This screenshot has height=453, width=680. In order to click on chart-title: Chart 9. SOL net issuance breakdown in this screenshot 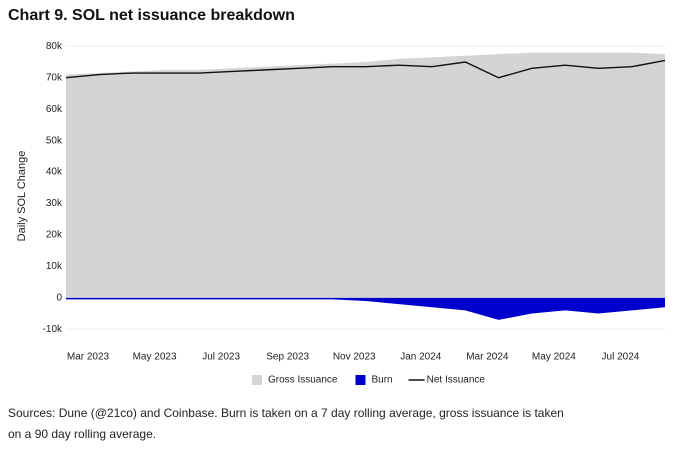, I will do `click(151, 15)`.